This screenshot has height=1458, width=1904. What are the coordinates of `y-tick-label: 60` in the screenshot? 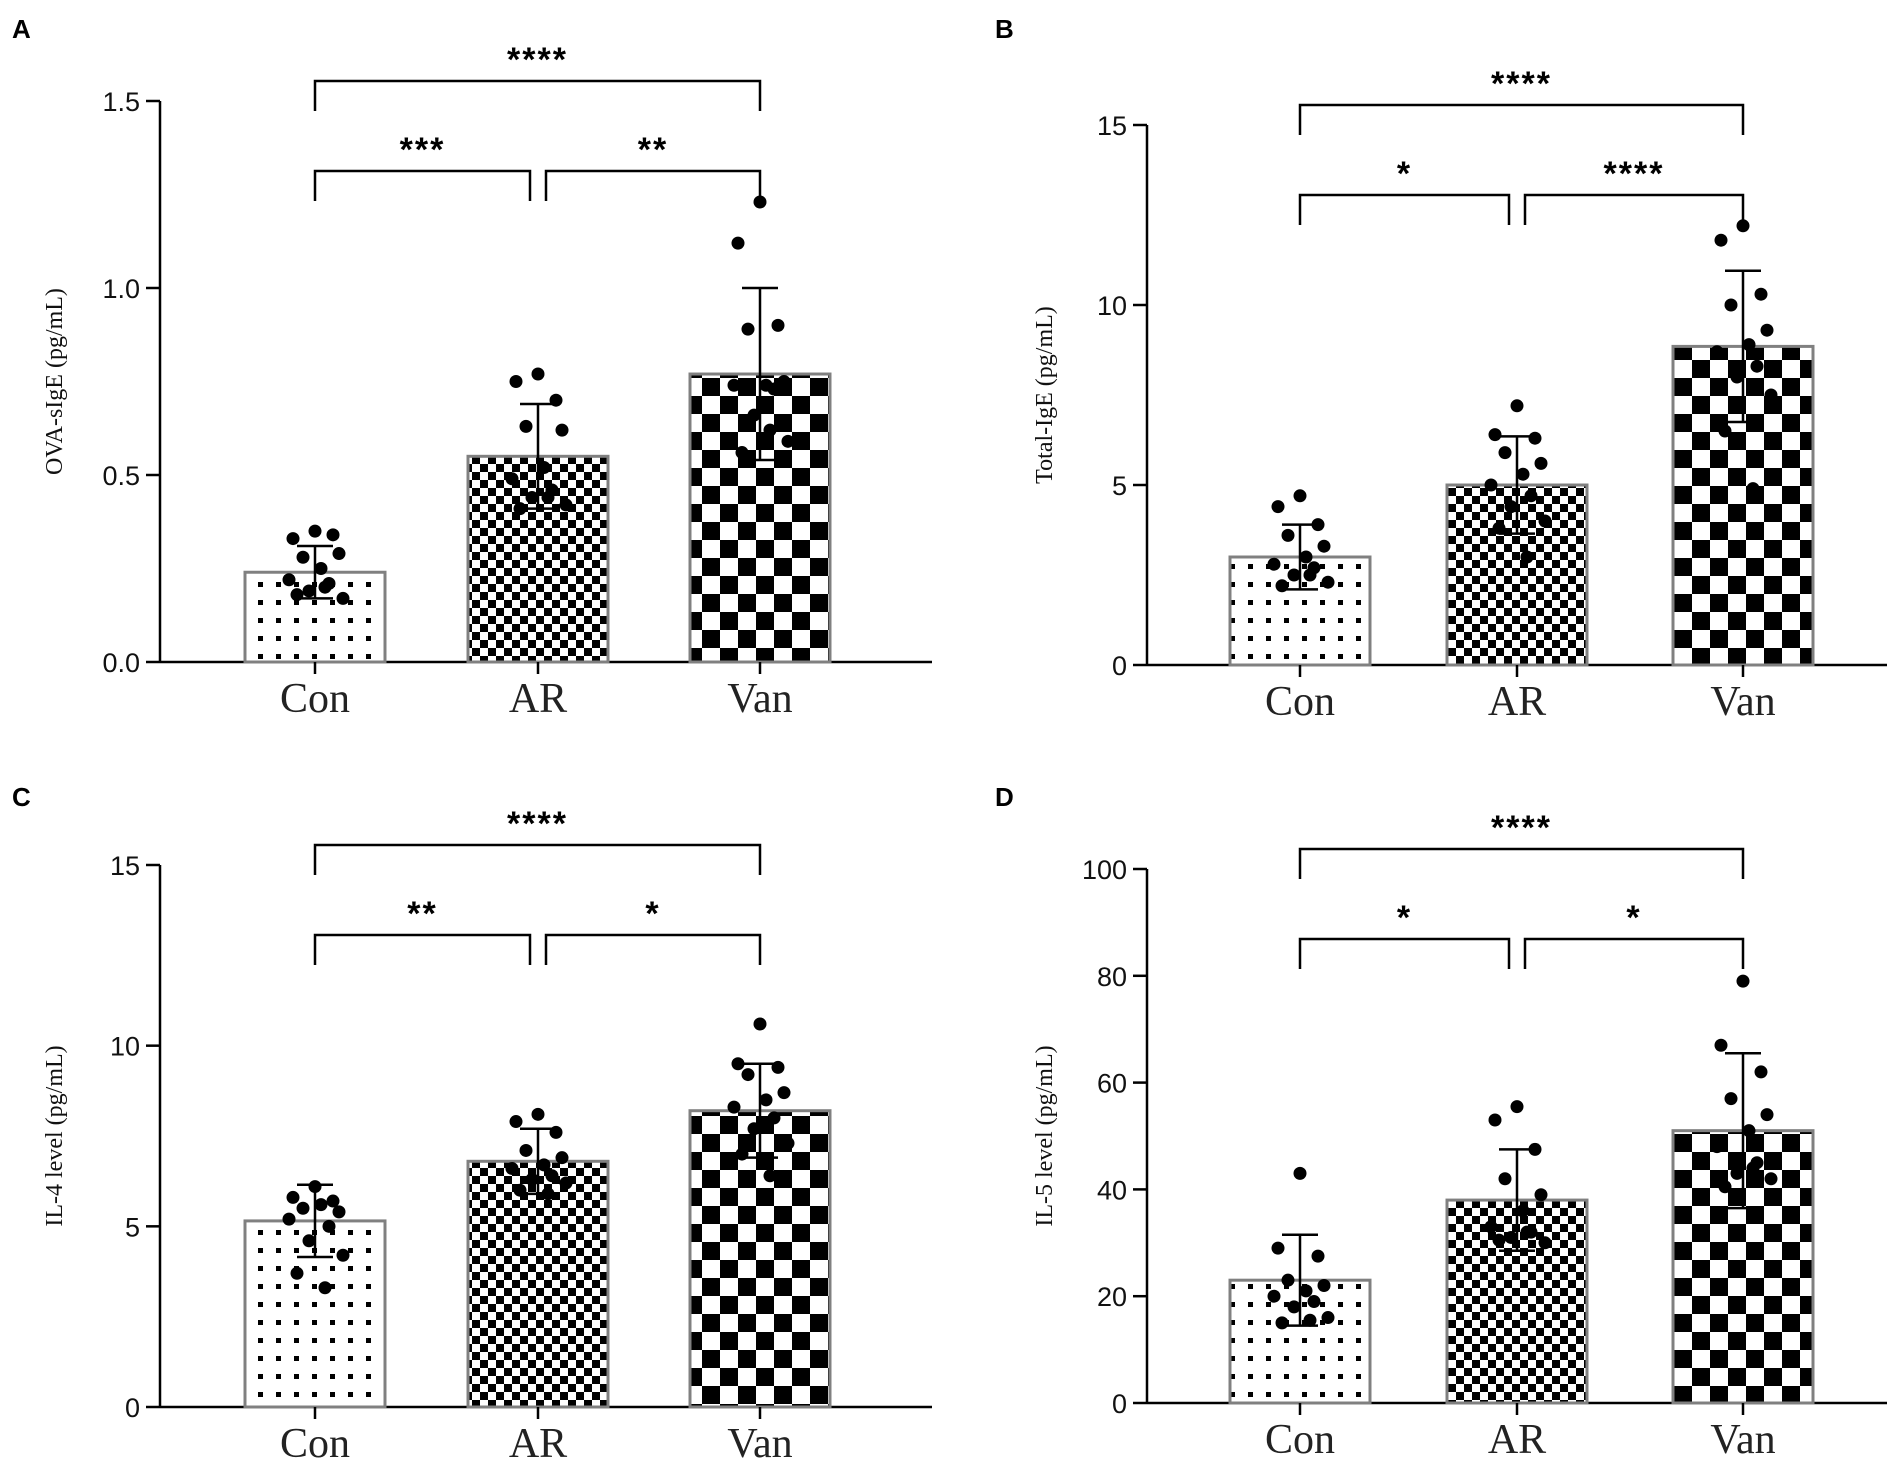 It's located at (1112, 1084).